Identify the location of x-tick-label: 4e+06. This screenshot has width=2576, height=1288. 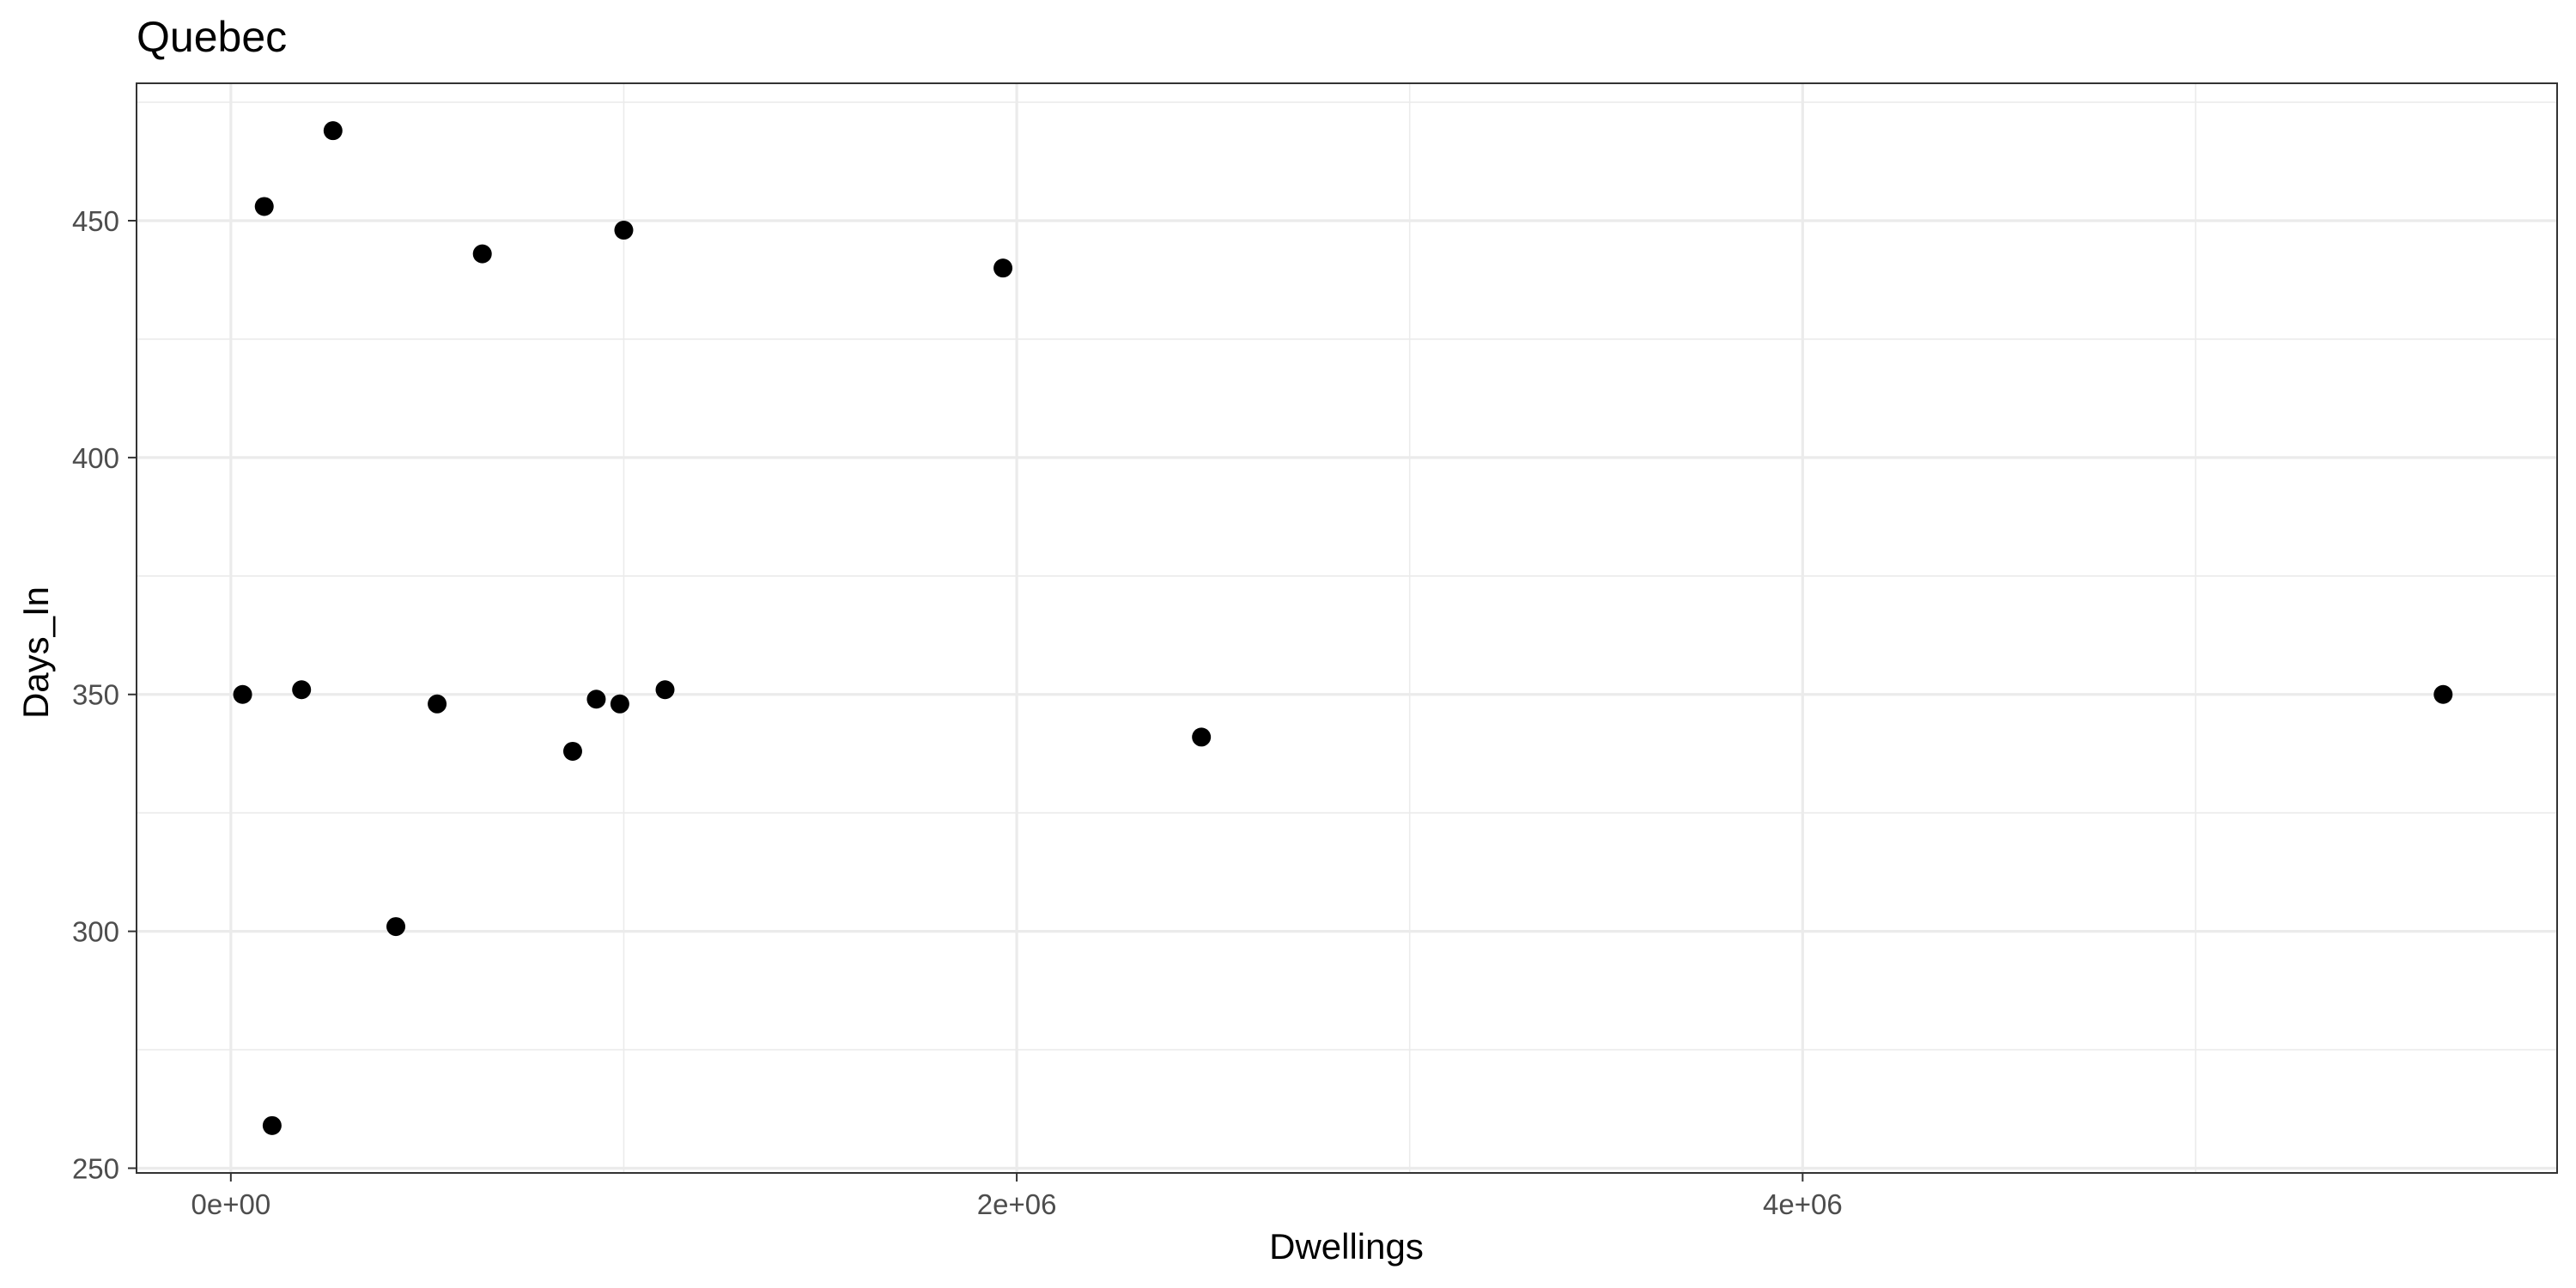
(1803, 1204).